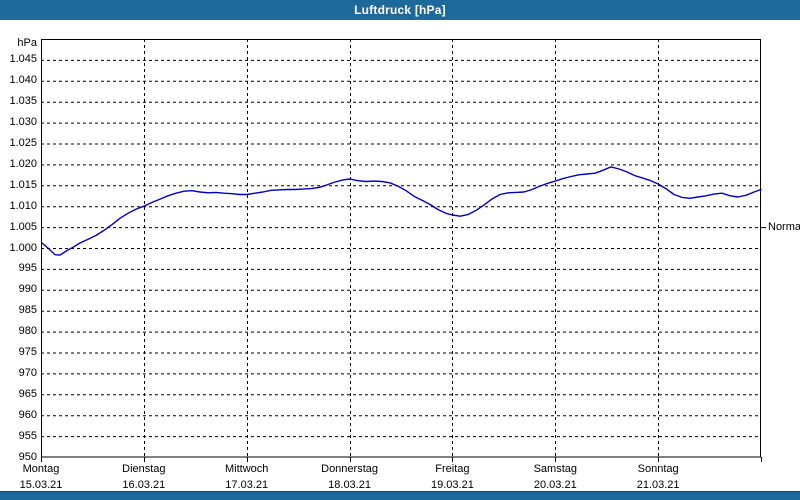 The image size is (800, 500). I want to click on normal-reference-label: Normal, so click(784, 226).